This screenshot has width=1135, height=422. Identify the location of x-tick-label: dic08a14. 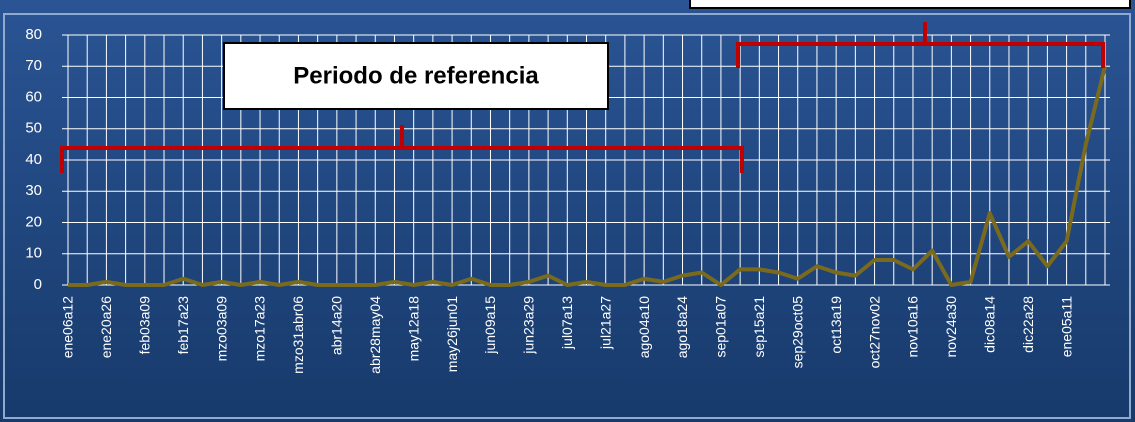
(989, 324).